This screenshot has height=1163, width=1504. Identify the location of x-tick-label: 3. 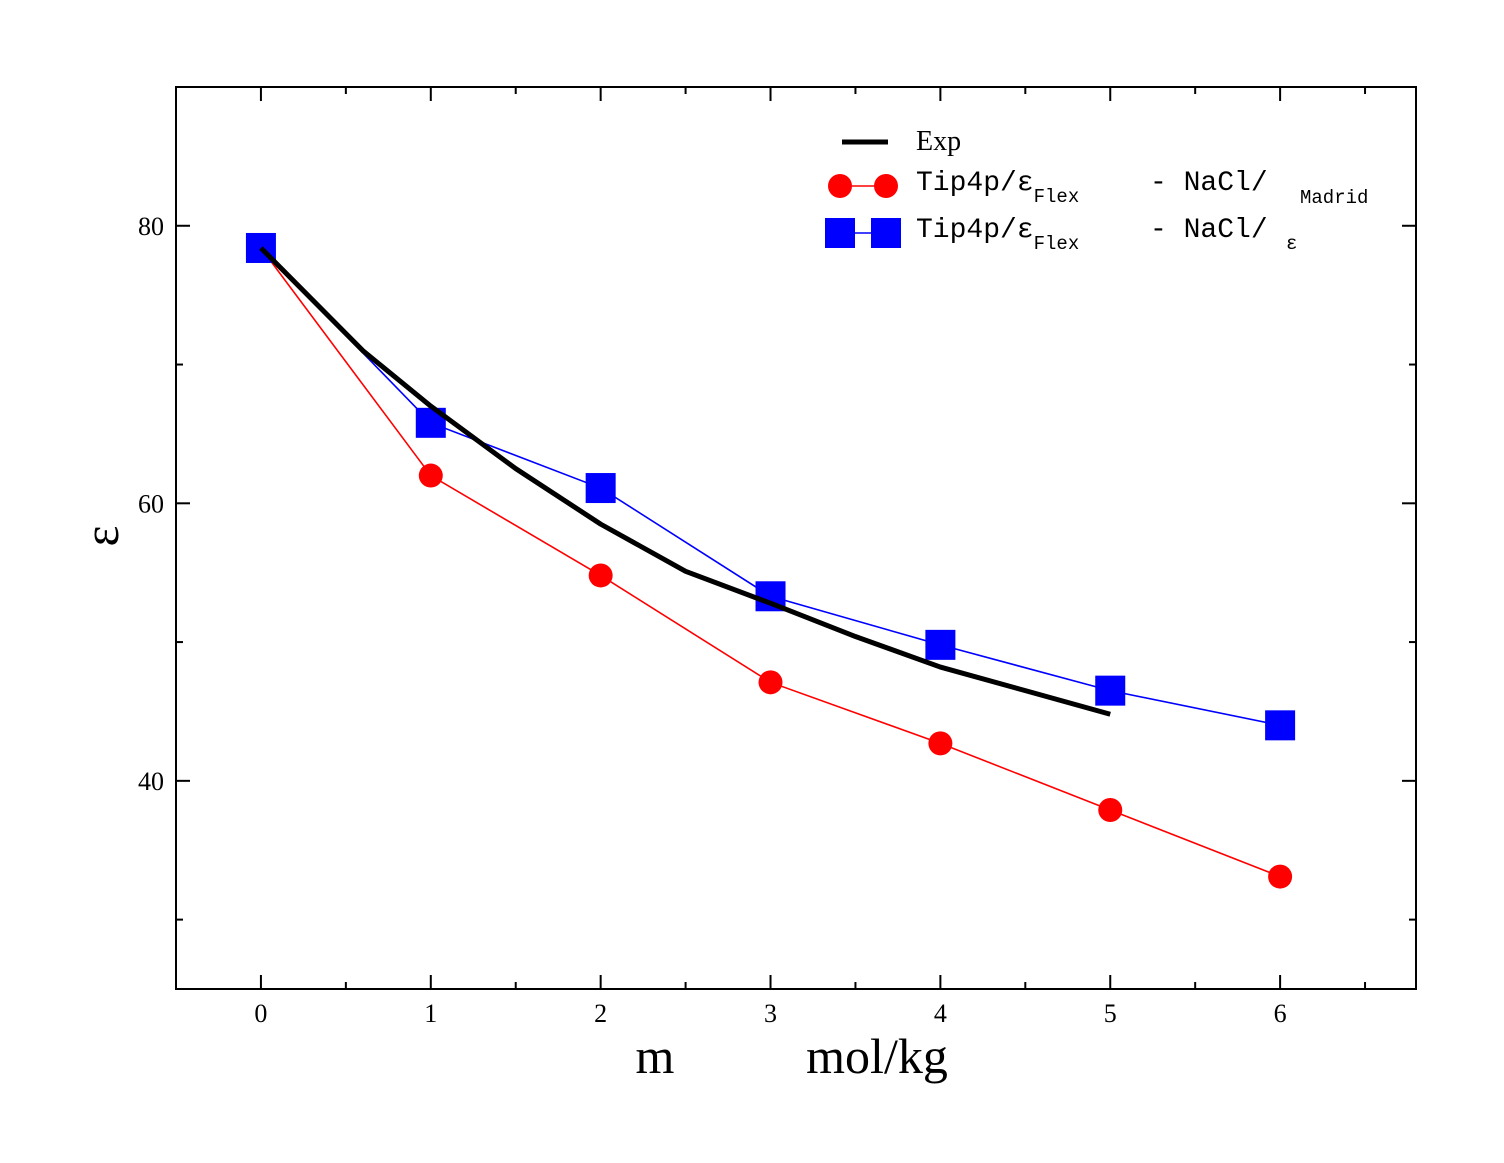
(770, 1013).